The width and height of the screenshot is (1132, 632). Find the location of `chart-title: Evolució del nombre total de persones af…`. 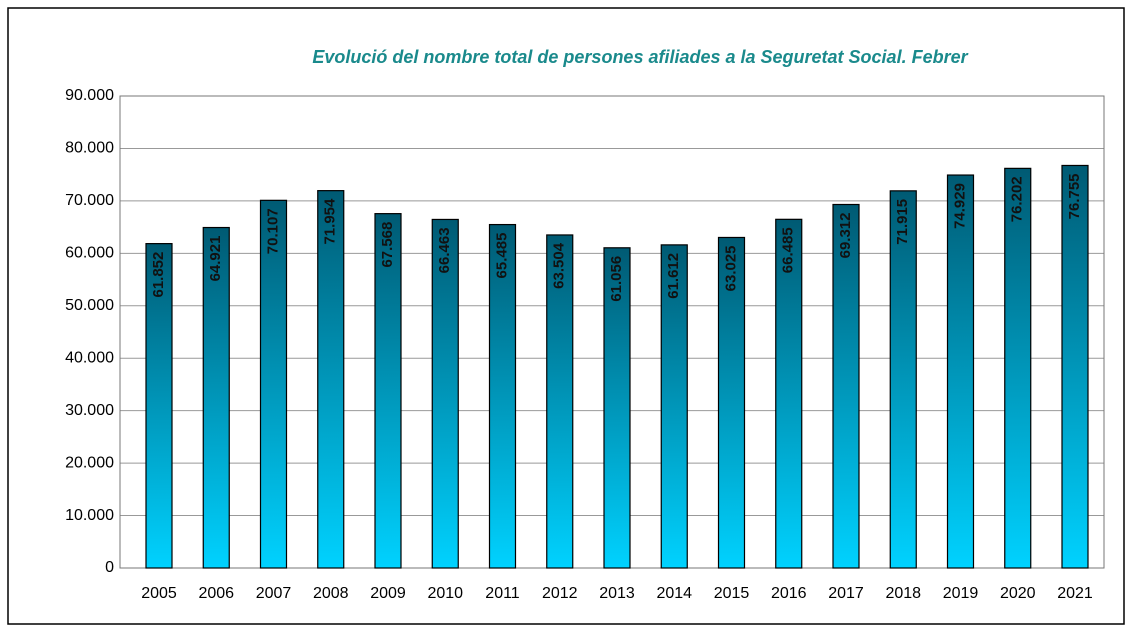

chart-title: Evolució del nombre total de persones af… is located at coordinates (640, 57).